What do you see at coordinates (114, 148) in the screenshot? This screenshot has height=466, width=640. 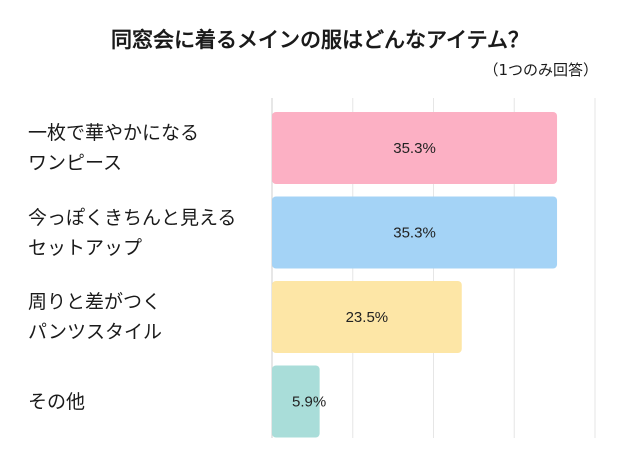 I see `category-label: 一枚で華やかになる ワンピース` at bounding box center [114, 148].